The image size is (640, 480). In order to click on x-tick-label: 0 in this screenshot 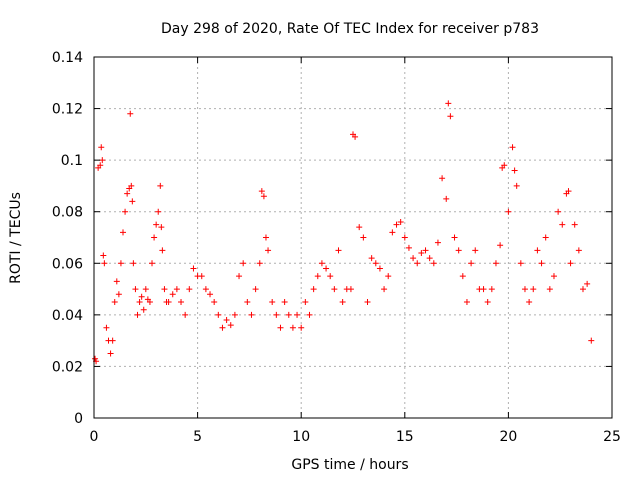, I will do `click(94, 437)`.